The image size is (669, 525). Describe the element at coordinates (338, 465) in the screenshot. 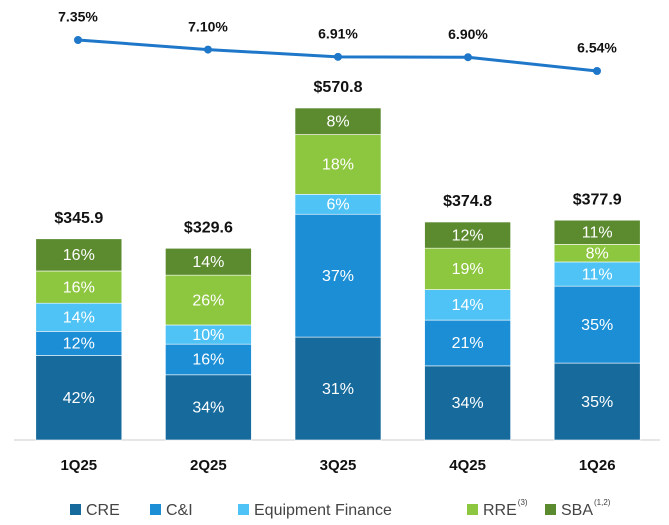

I see `x-tick-label: 3Q25` at that location.